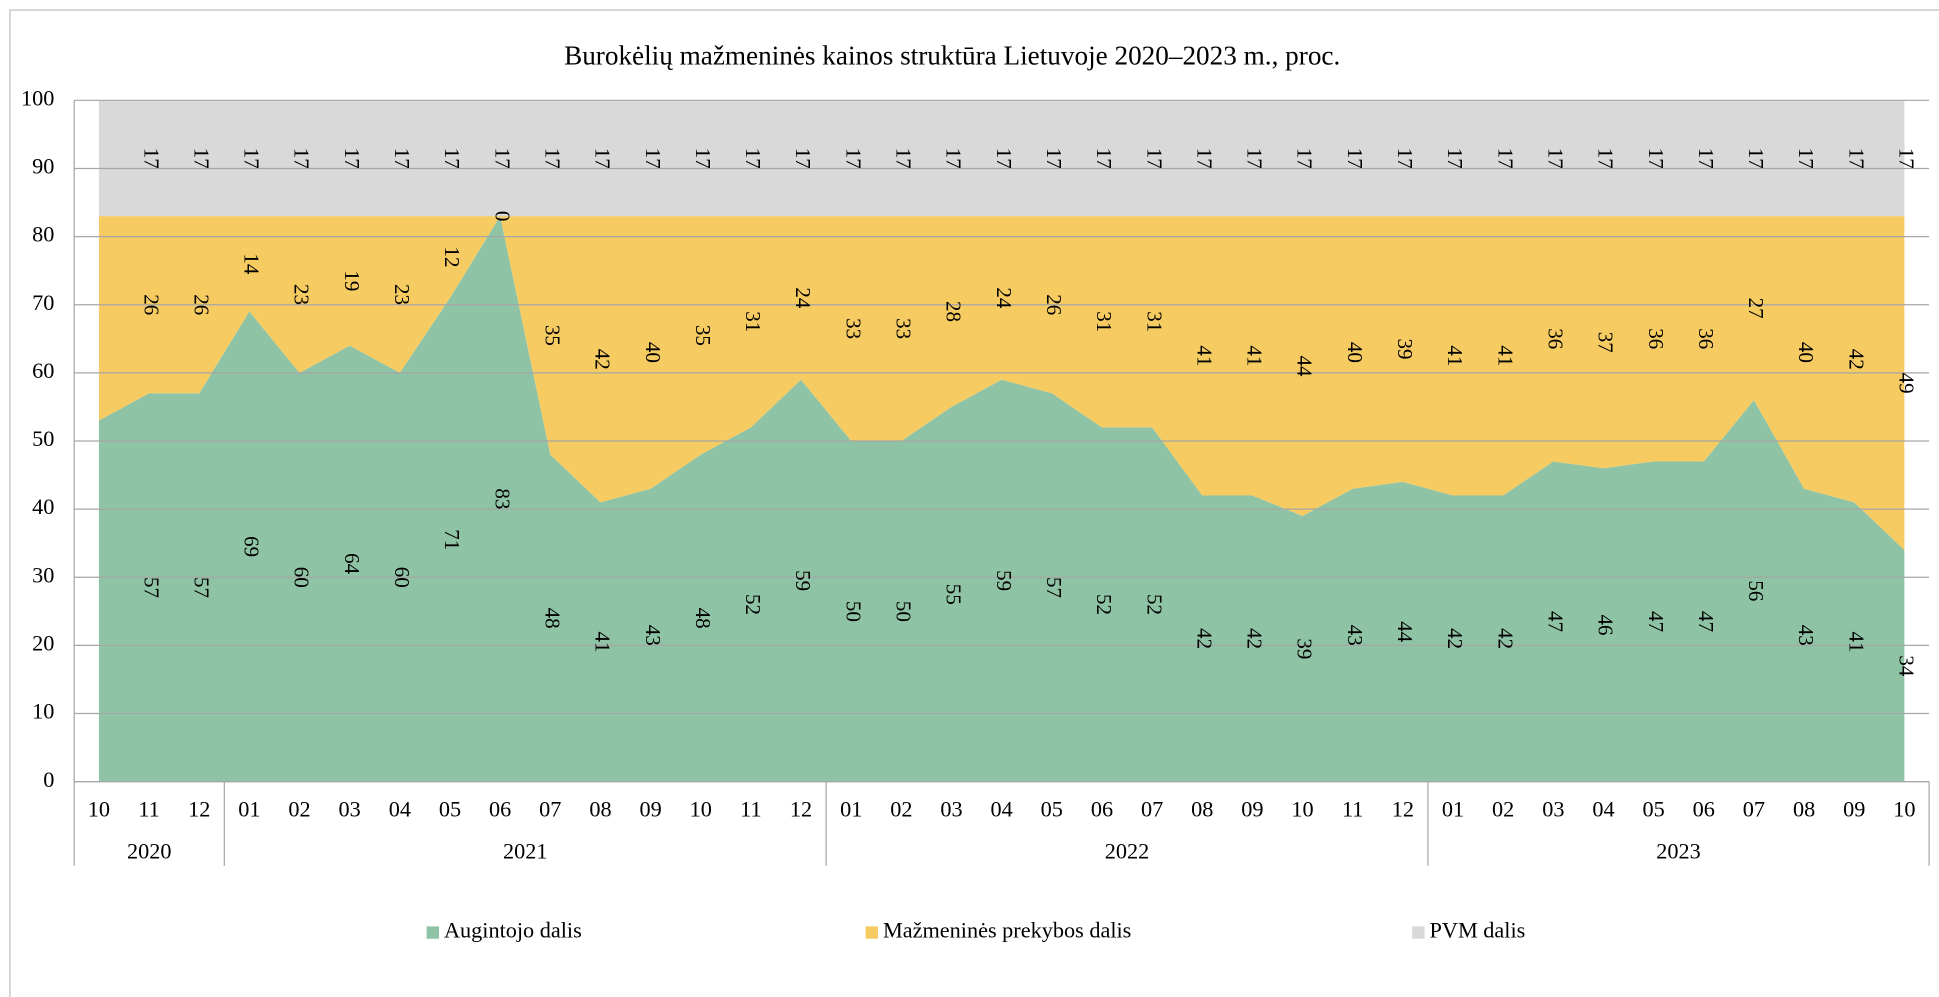 This screenshot has height=997, width=1939. I want to click on y-tick-label: 30, so click(43, 574).